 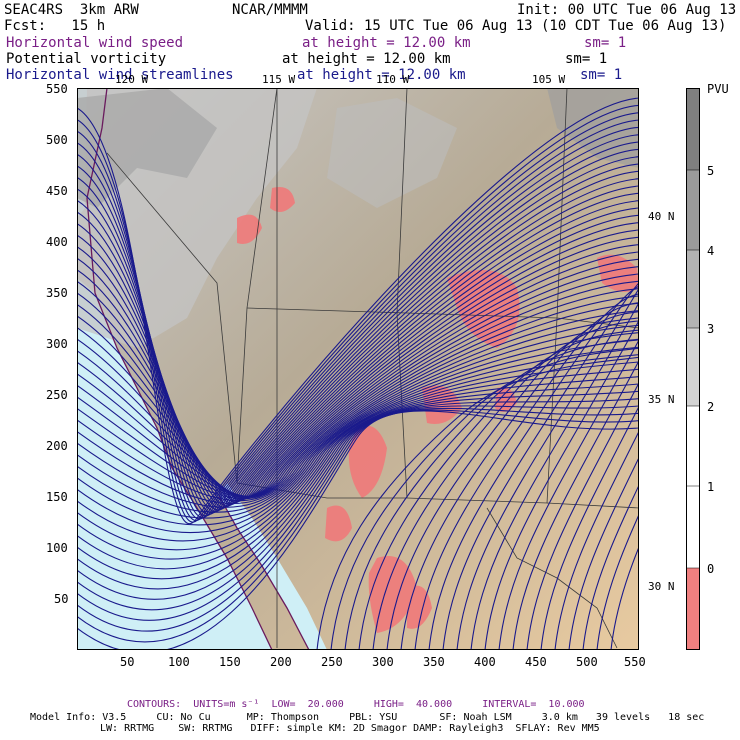 What do you see at coordinates (57, 344) in the screenshot?
I see `y-tick-300: 300` at bounding box center [57, 344].